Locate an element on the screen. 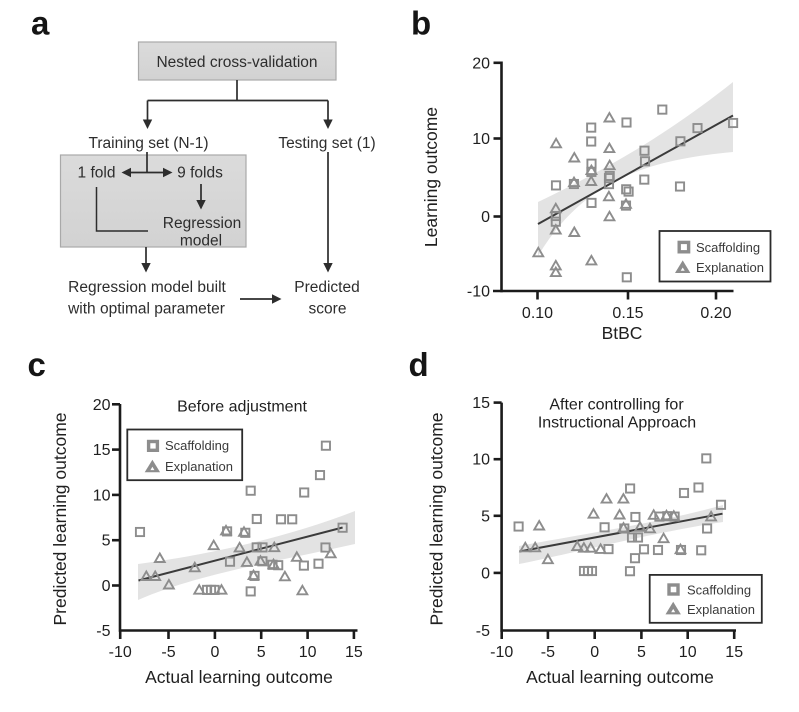 The width and height of the screenshot is (799, 712). svg-text: 0.15 is located at coordinates (627, 313).